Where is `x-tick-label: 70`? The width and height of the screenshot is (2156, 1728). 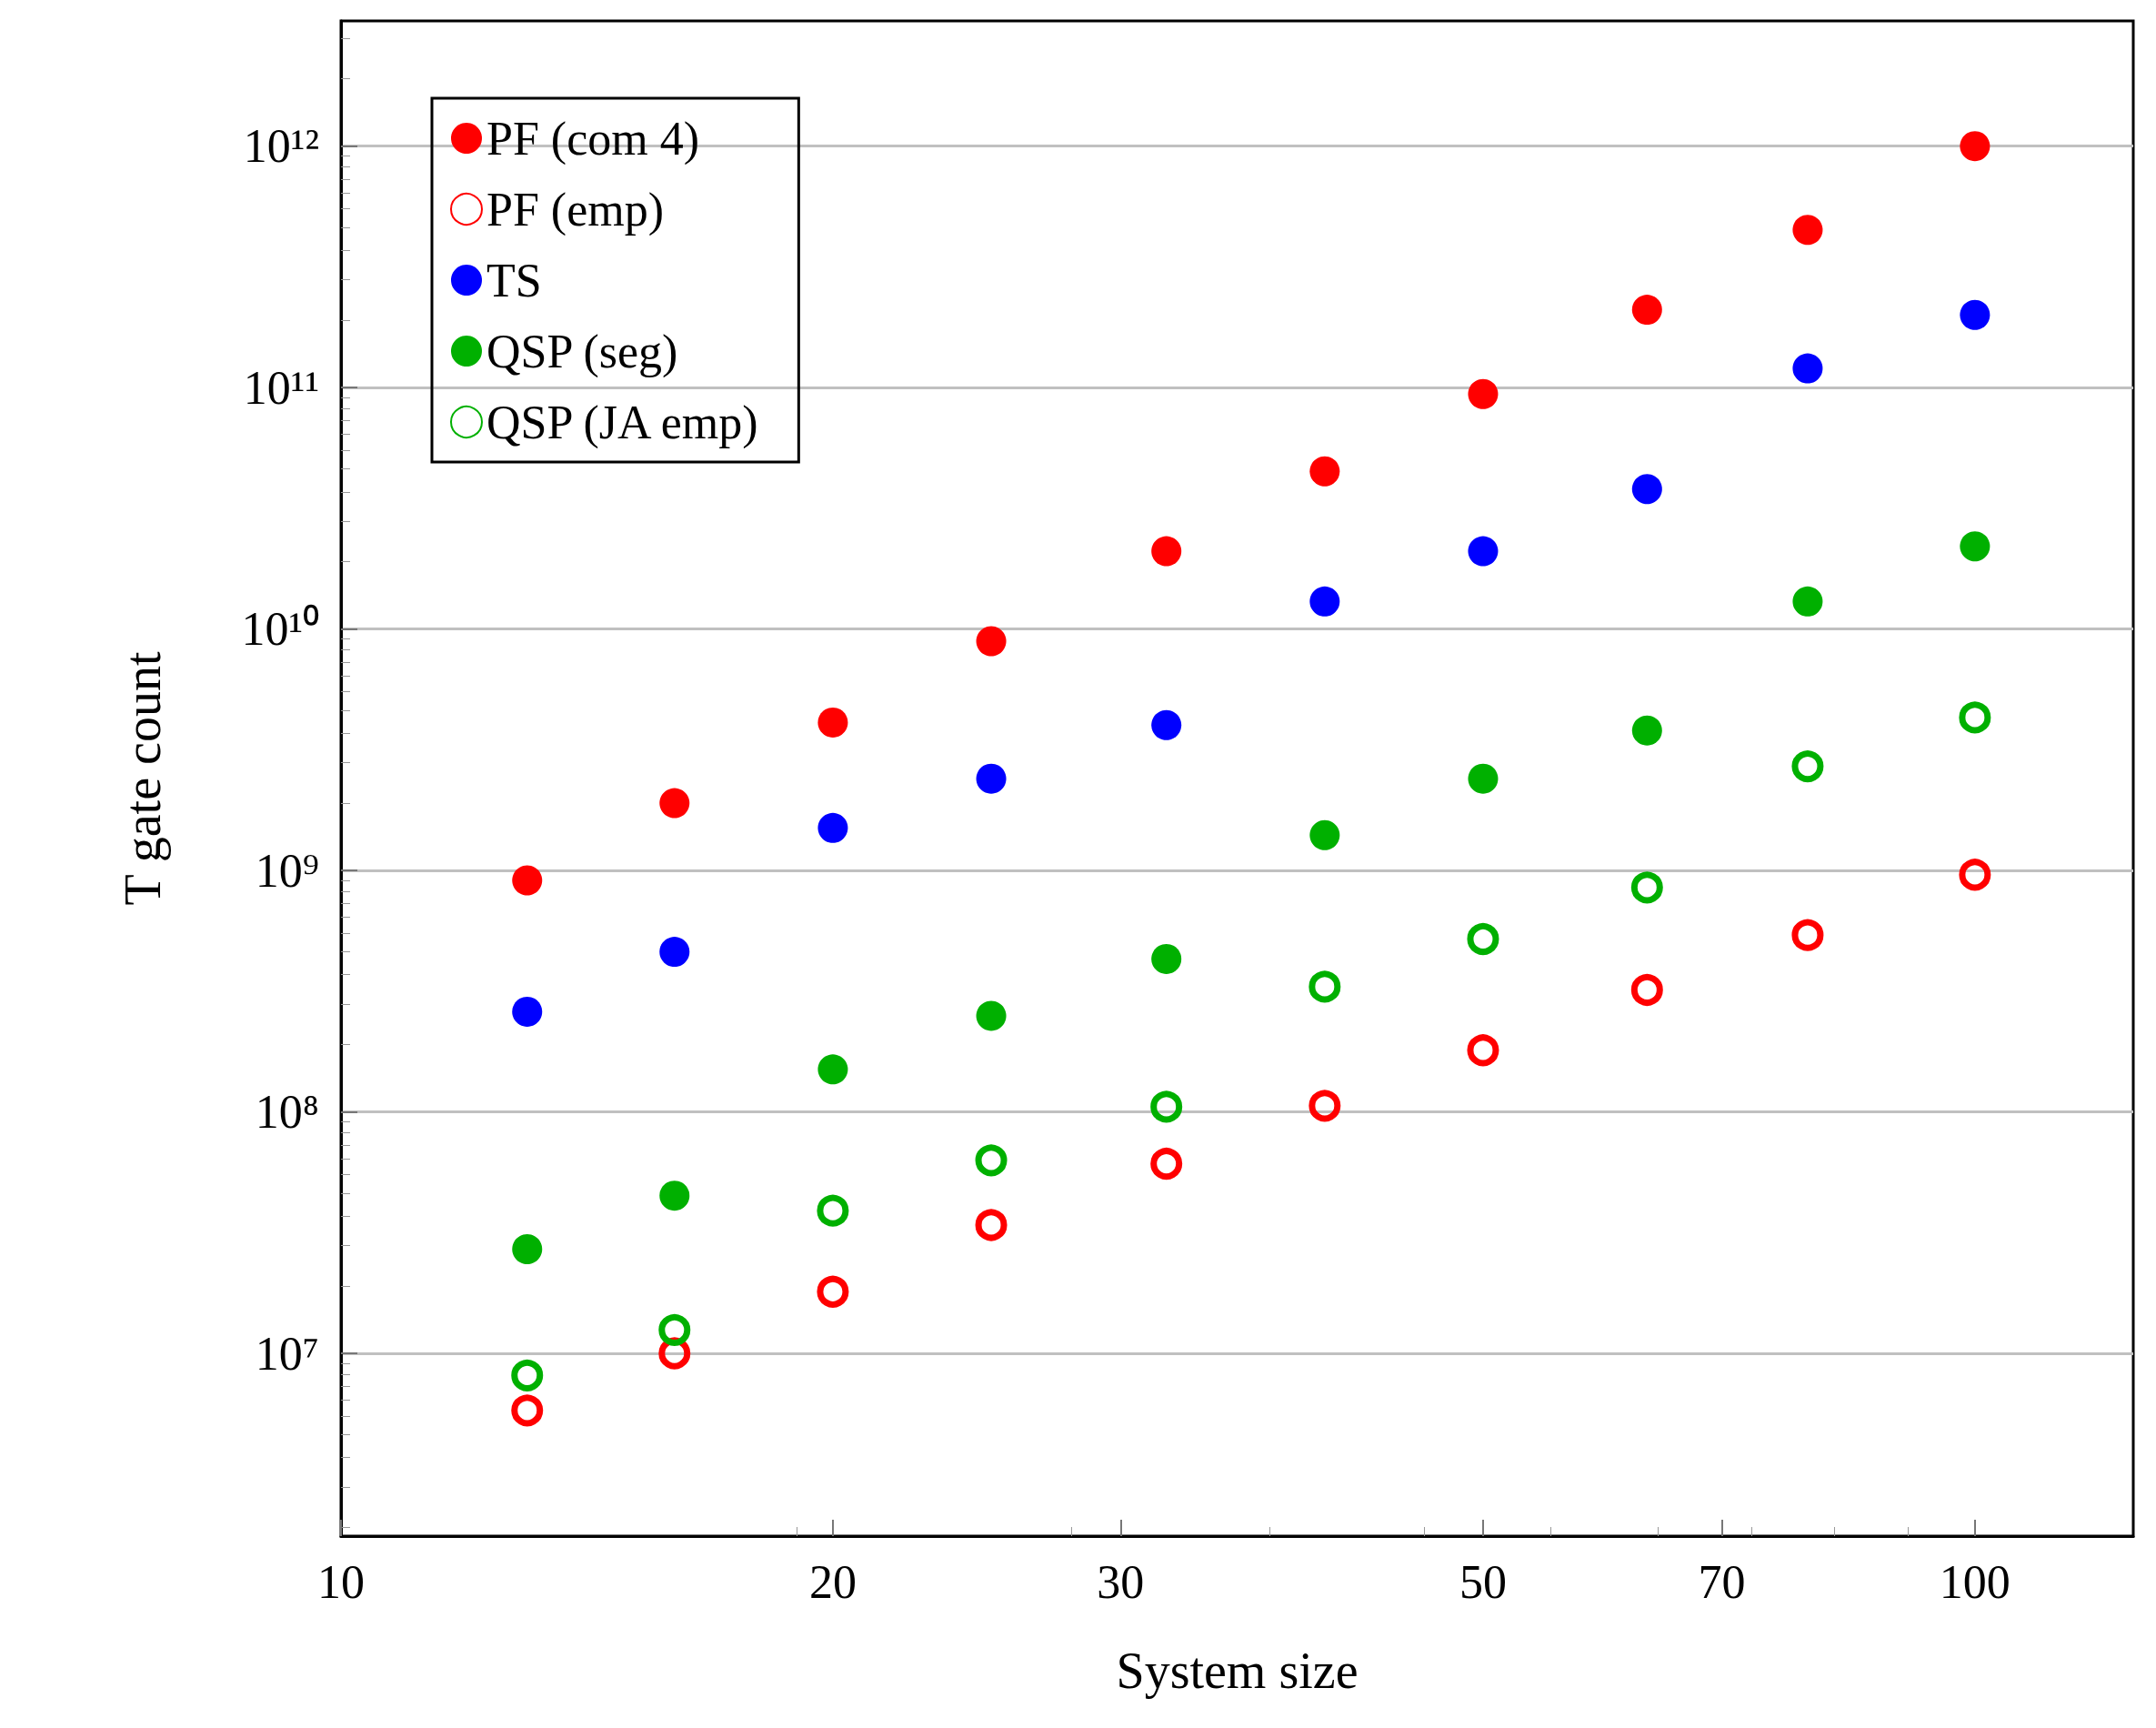 x-tick-label: 70 is located at coordinates (1722, 1581).